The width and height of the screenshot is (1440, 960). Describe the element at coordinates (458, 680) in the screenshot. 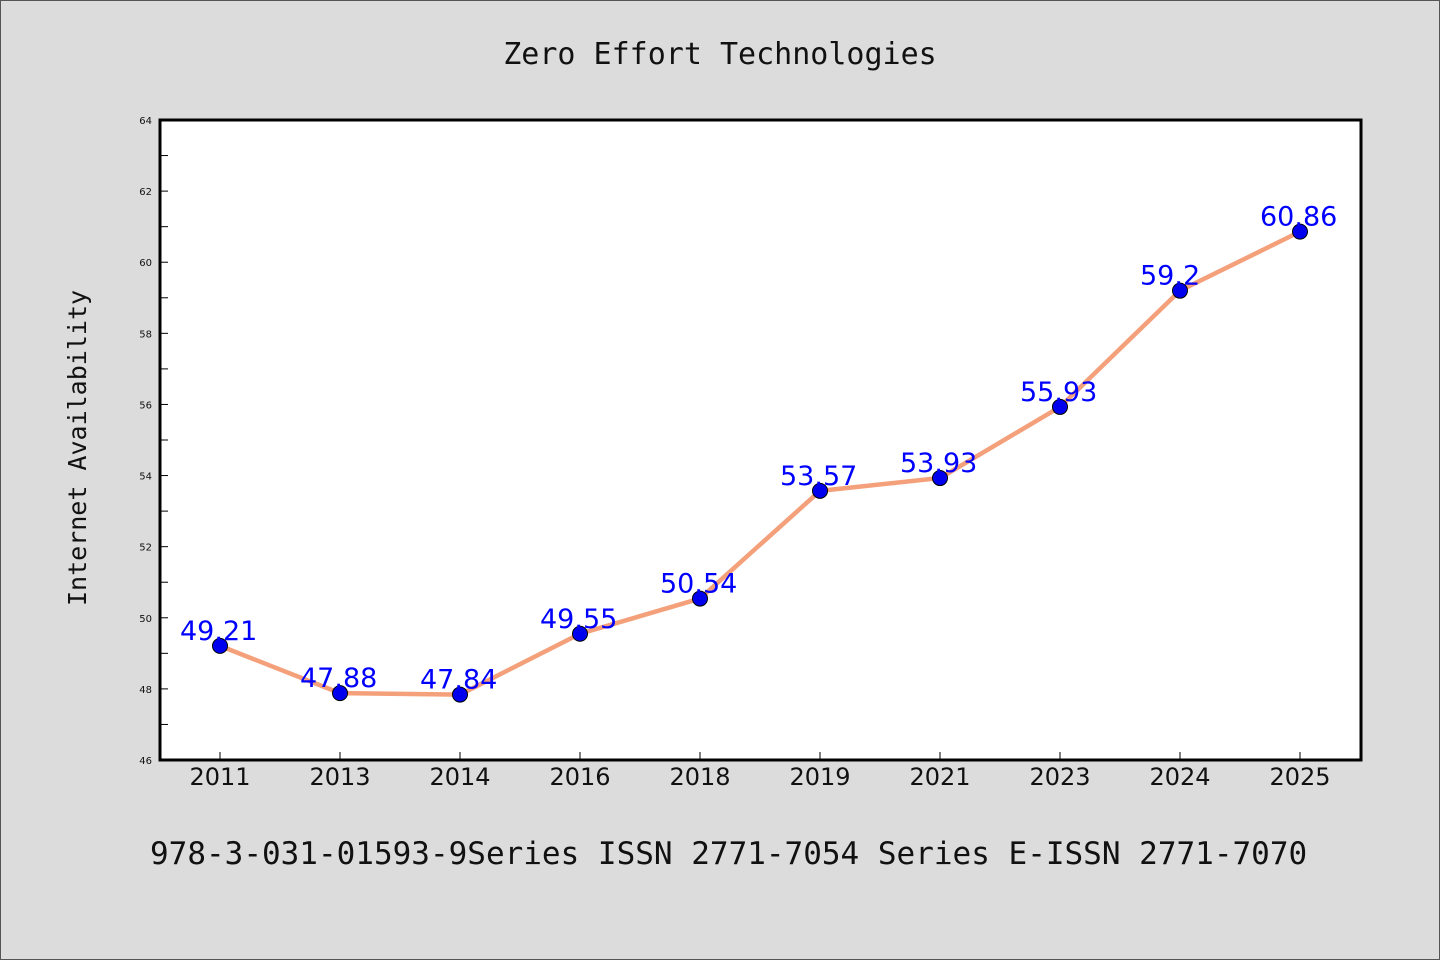

I see `data-label: 47.84` at that location.